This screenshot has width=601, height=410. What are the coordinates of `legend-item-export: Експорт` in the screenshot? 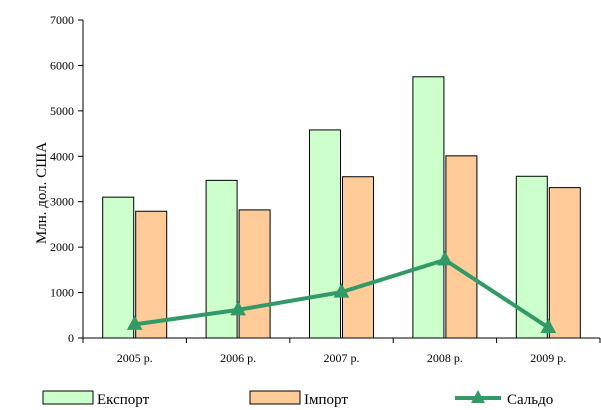 It's located at (96, 399).